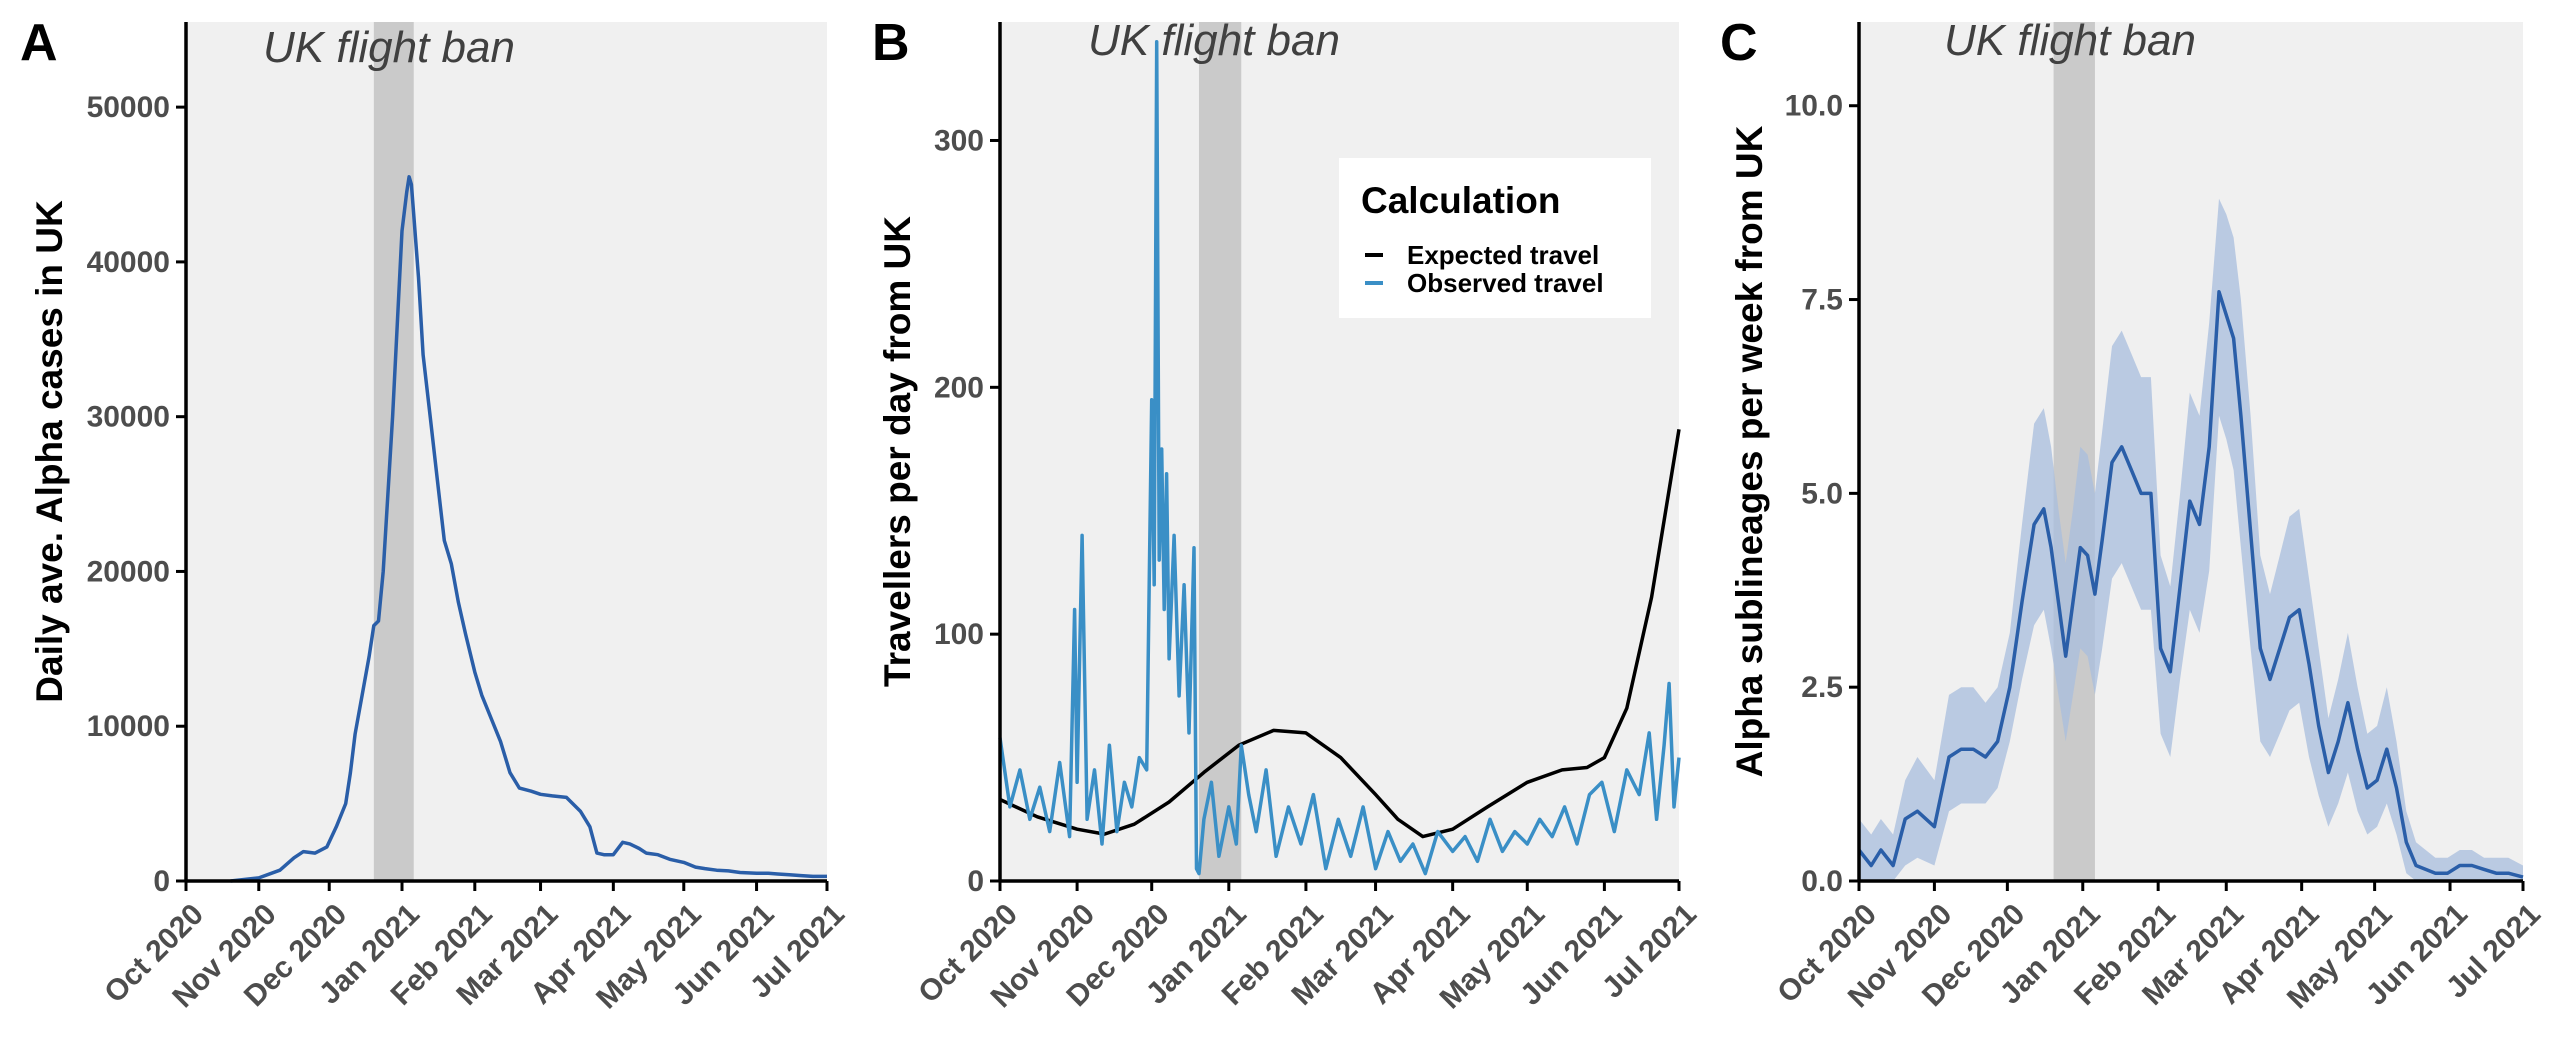  What do you see at coordinates (1822, 881) in the screenshot?
I see `y-tick-label: 0.0` at bounding box center [1822, 881].